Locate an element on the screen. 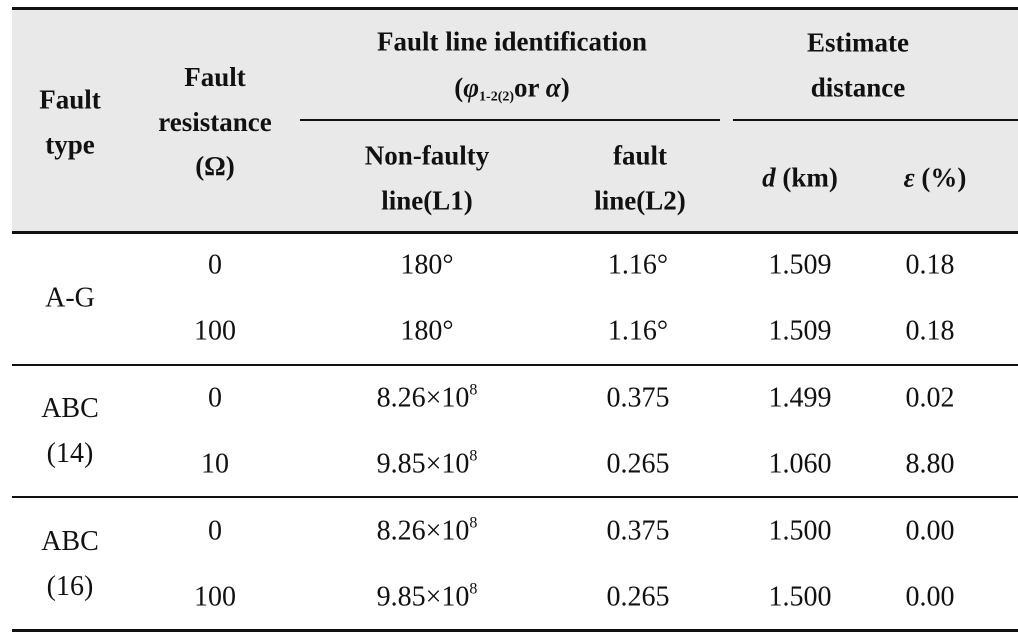  header-text: ( is located at coordinates (459, 87).